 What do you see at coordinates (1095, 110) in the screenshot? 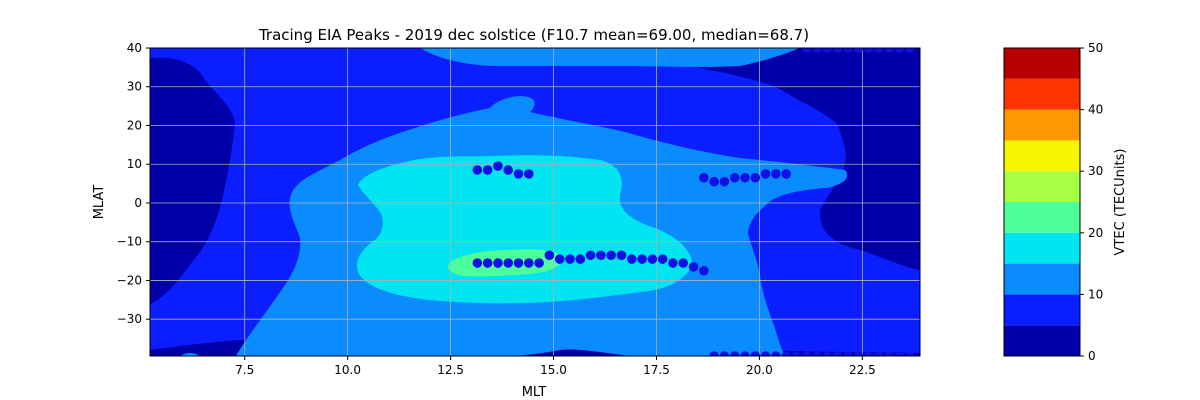
I see `colorbar-tick-label: 40` at bounding box center [1095, 110].